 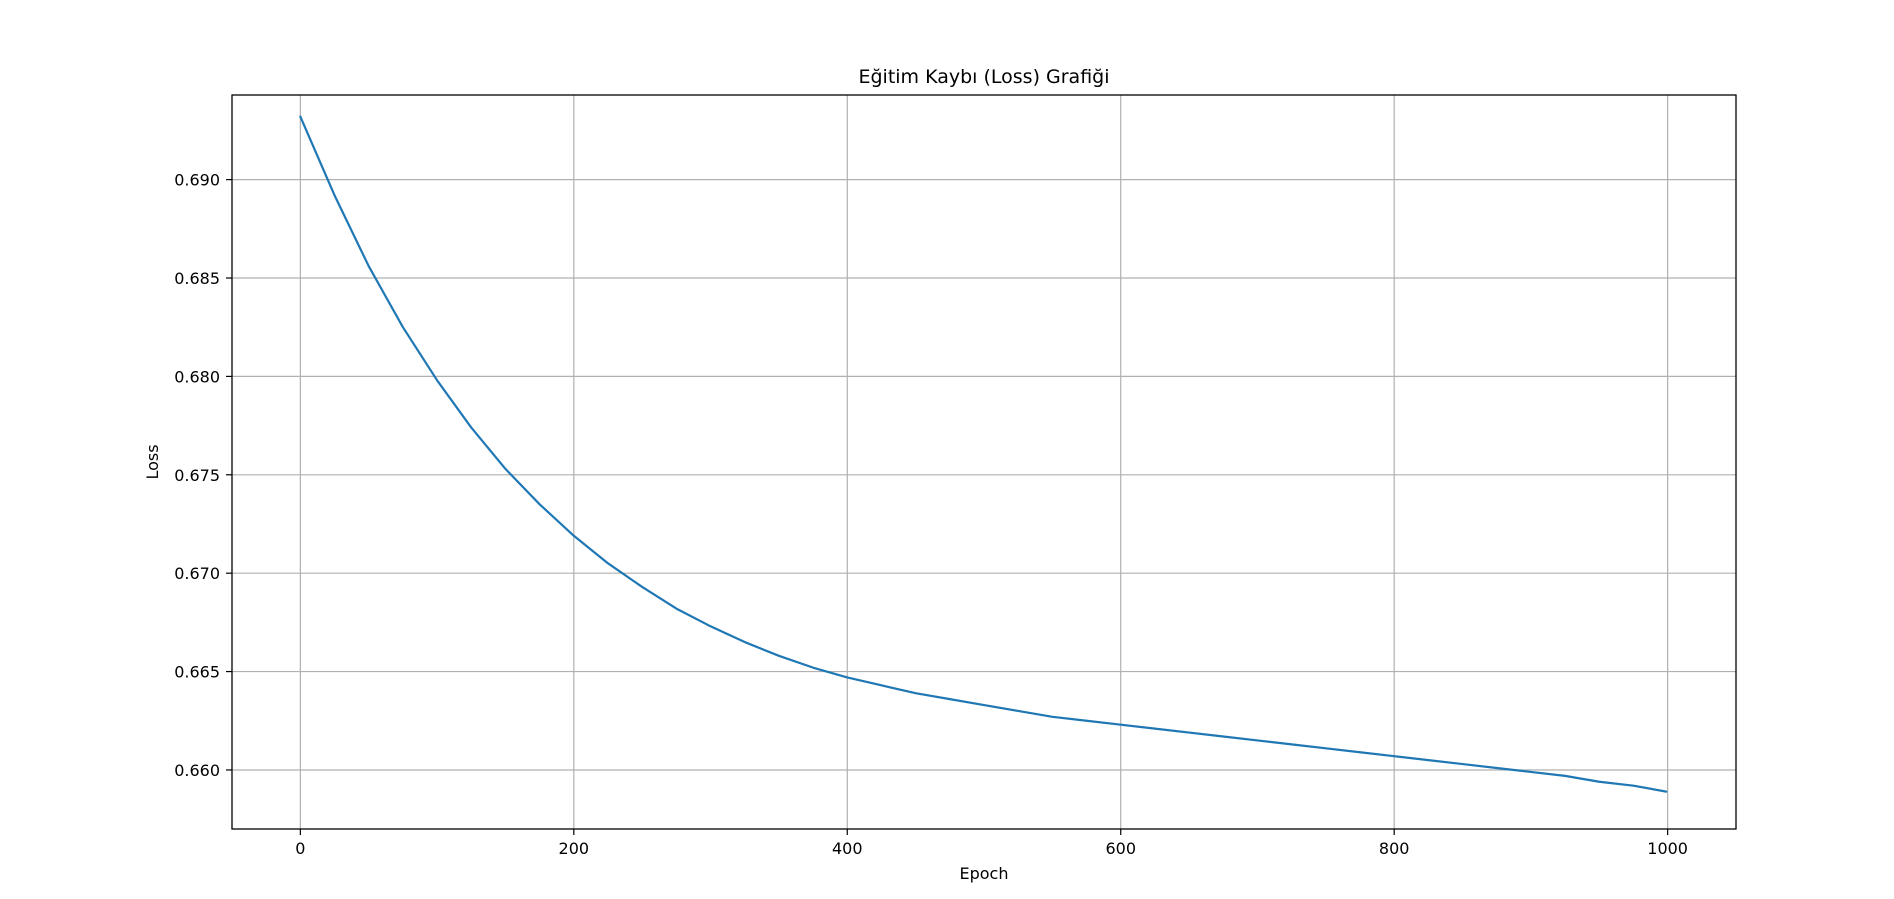 I want to click on x-tick-label: 0, so click(x=300, y=848).